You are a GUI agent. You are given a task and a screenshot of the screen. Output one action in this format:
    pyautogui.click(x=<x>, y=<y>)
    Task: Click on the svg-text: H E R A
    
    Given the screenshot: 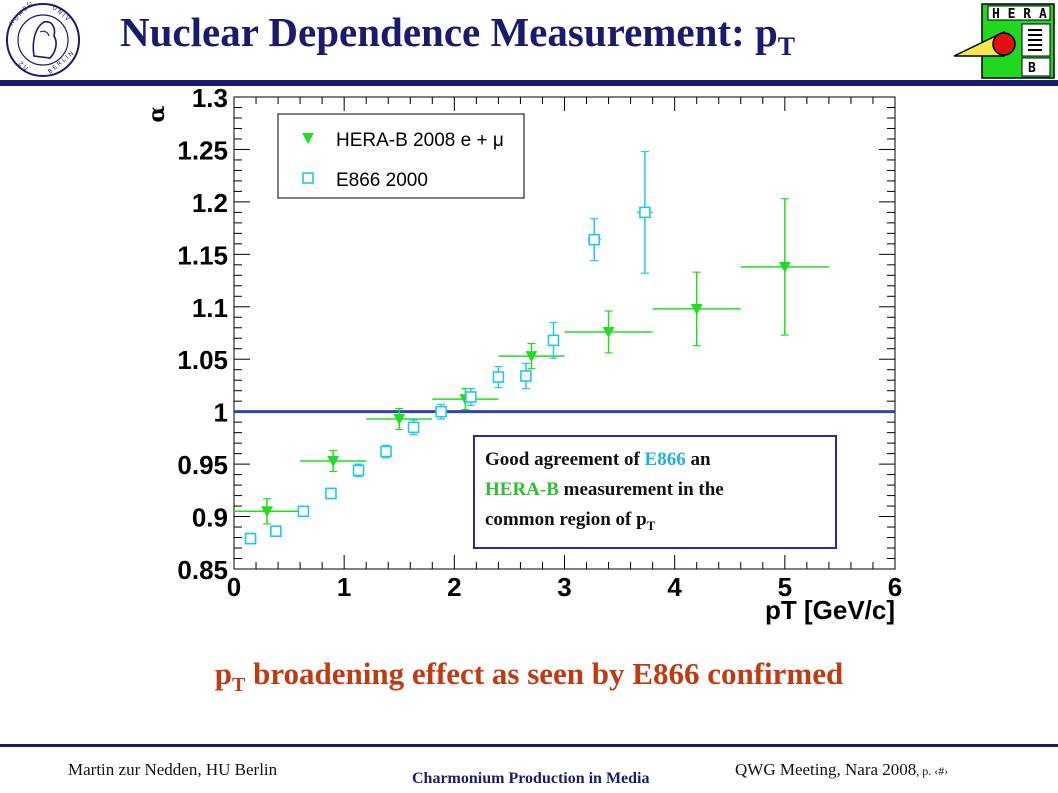 What is the action you would take?
    pyautogui.click(x=1019, y=14)
    